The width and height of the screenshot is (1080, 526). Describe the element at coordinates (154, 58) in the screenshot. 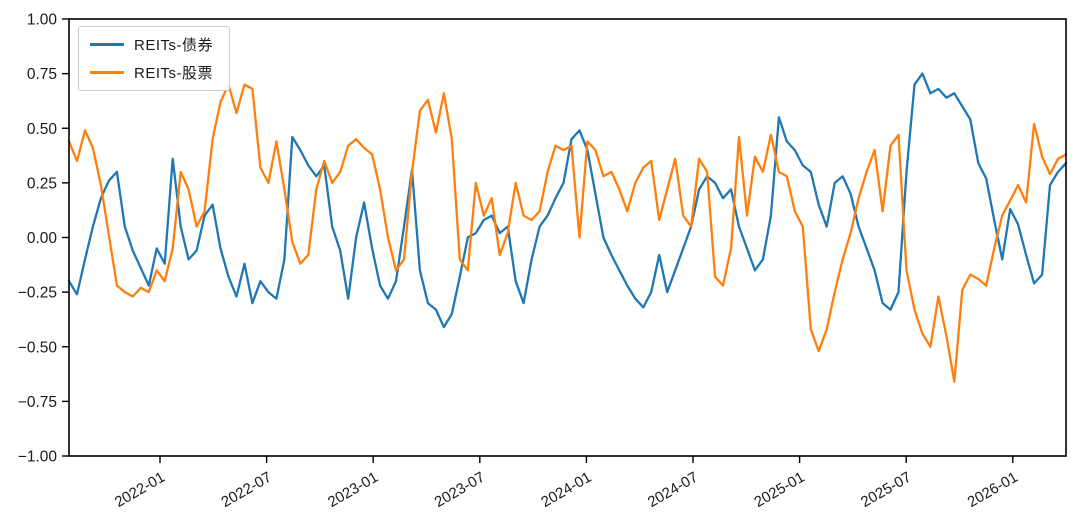

I see `legend: REITs-债券 REITs-股票` at that location.